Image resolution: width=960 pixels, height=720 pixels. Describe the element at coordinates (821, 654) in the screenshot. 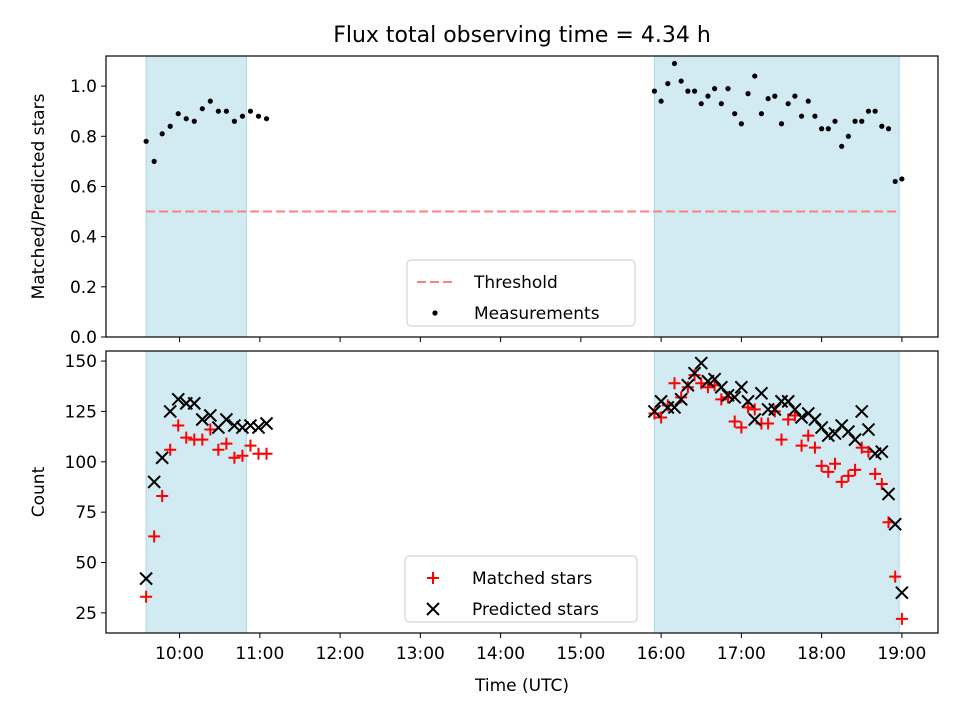

I see `x-tick-label: 18:00` at that location.